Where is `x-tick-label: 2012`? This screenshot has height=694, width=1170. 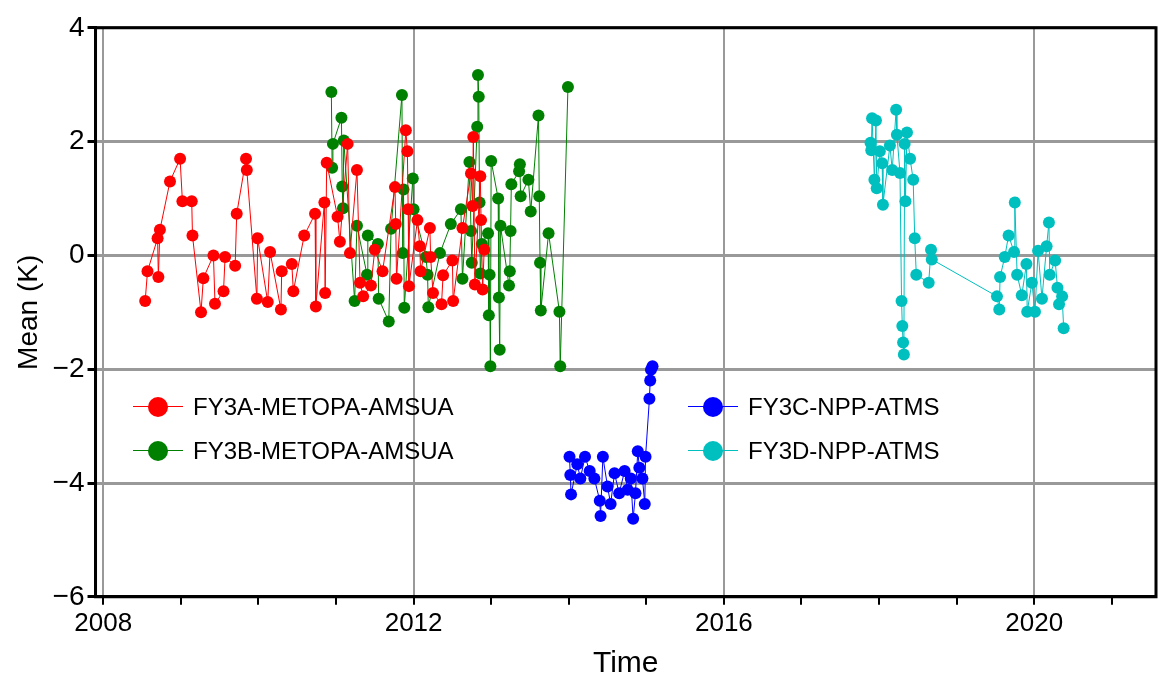
x-tick-label: 2012 is located at coordinates (413, 621).